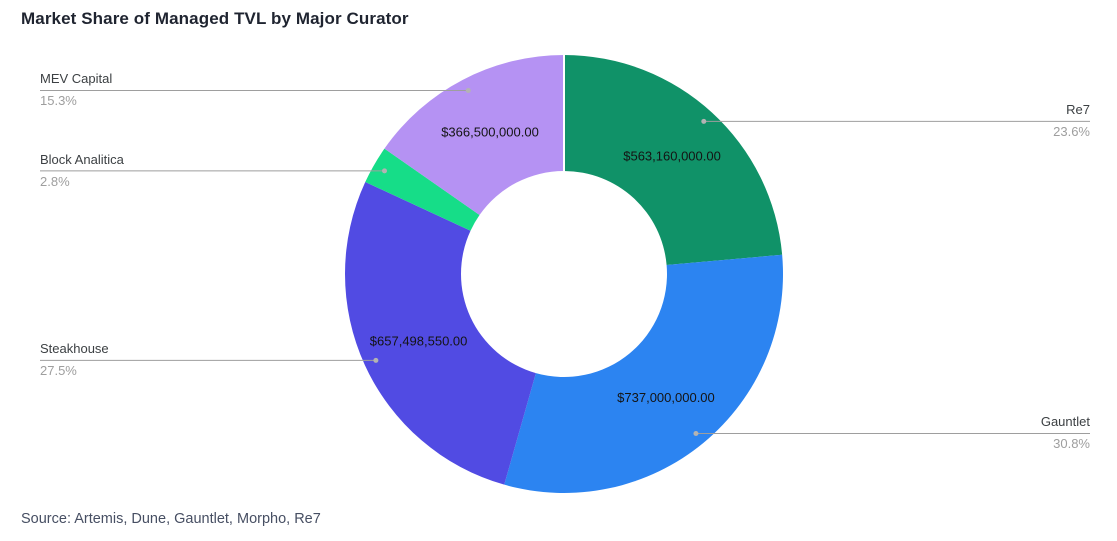 The height and width of the screenshot is (541, 1117). Describe the element at coordinates (422, 189) in the screenshot. I see `pie-slice-block-analitica` at that location.